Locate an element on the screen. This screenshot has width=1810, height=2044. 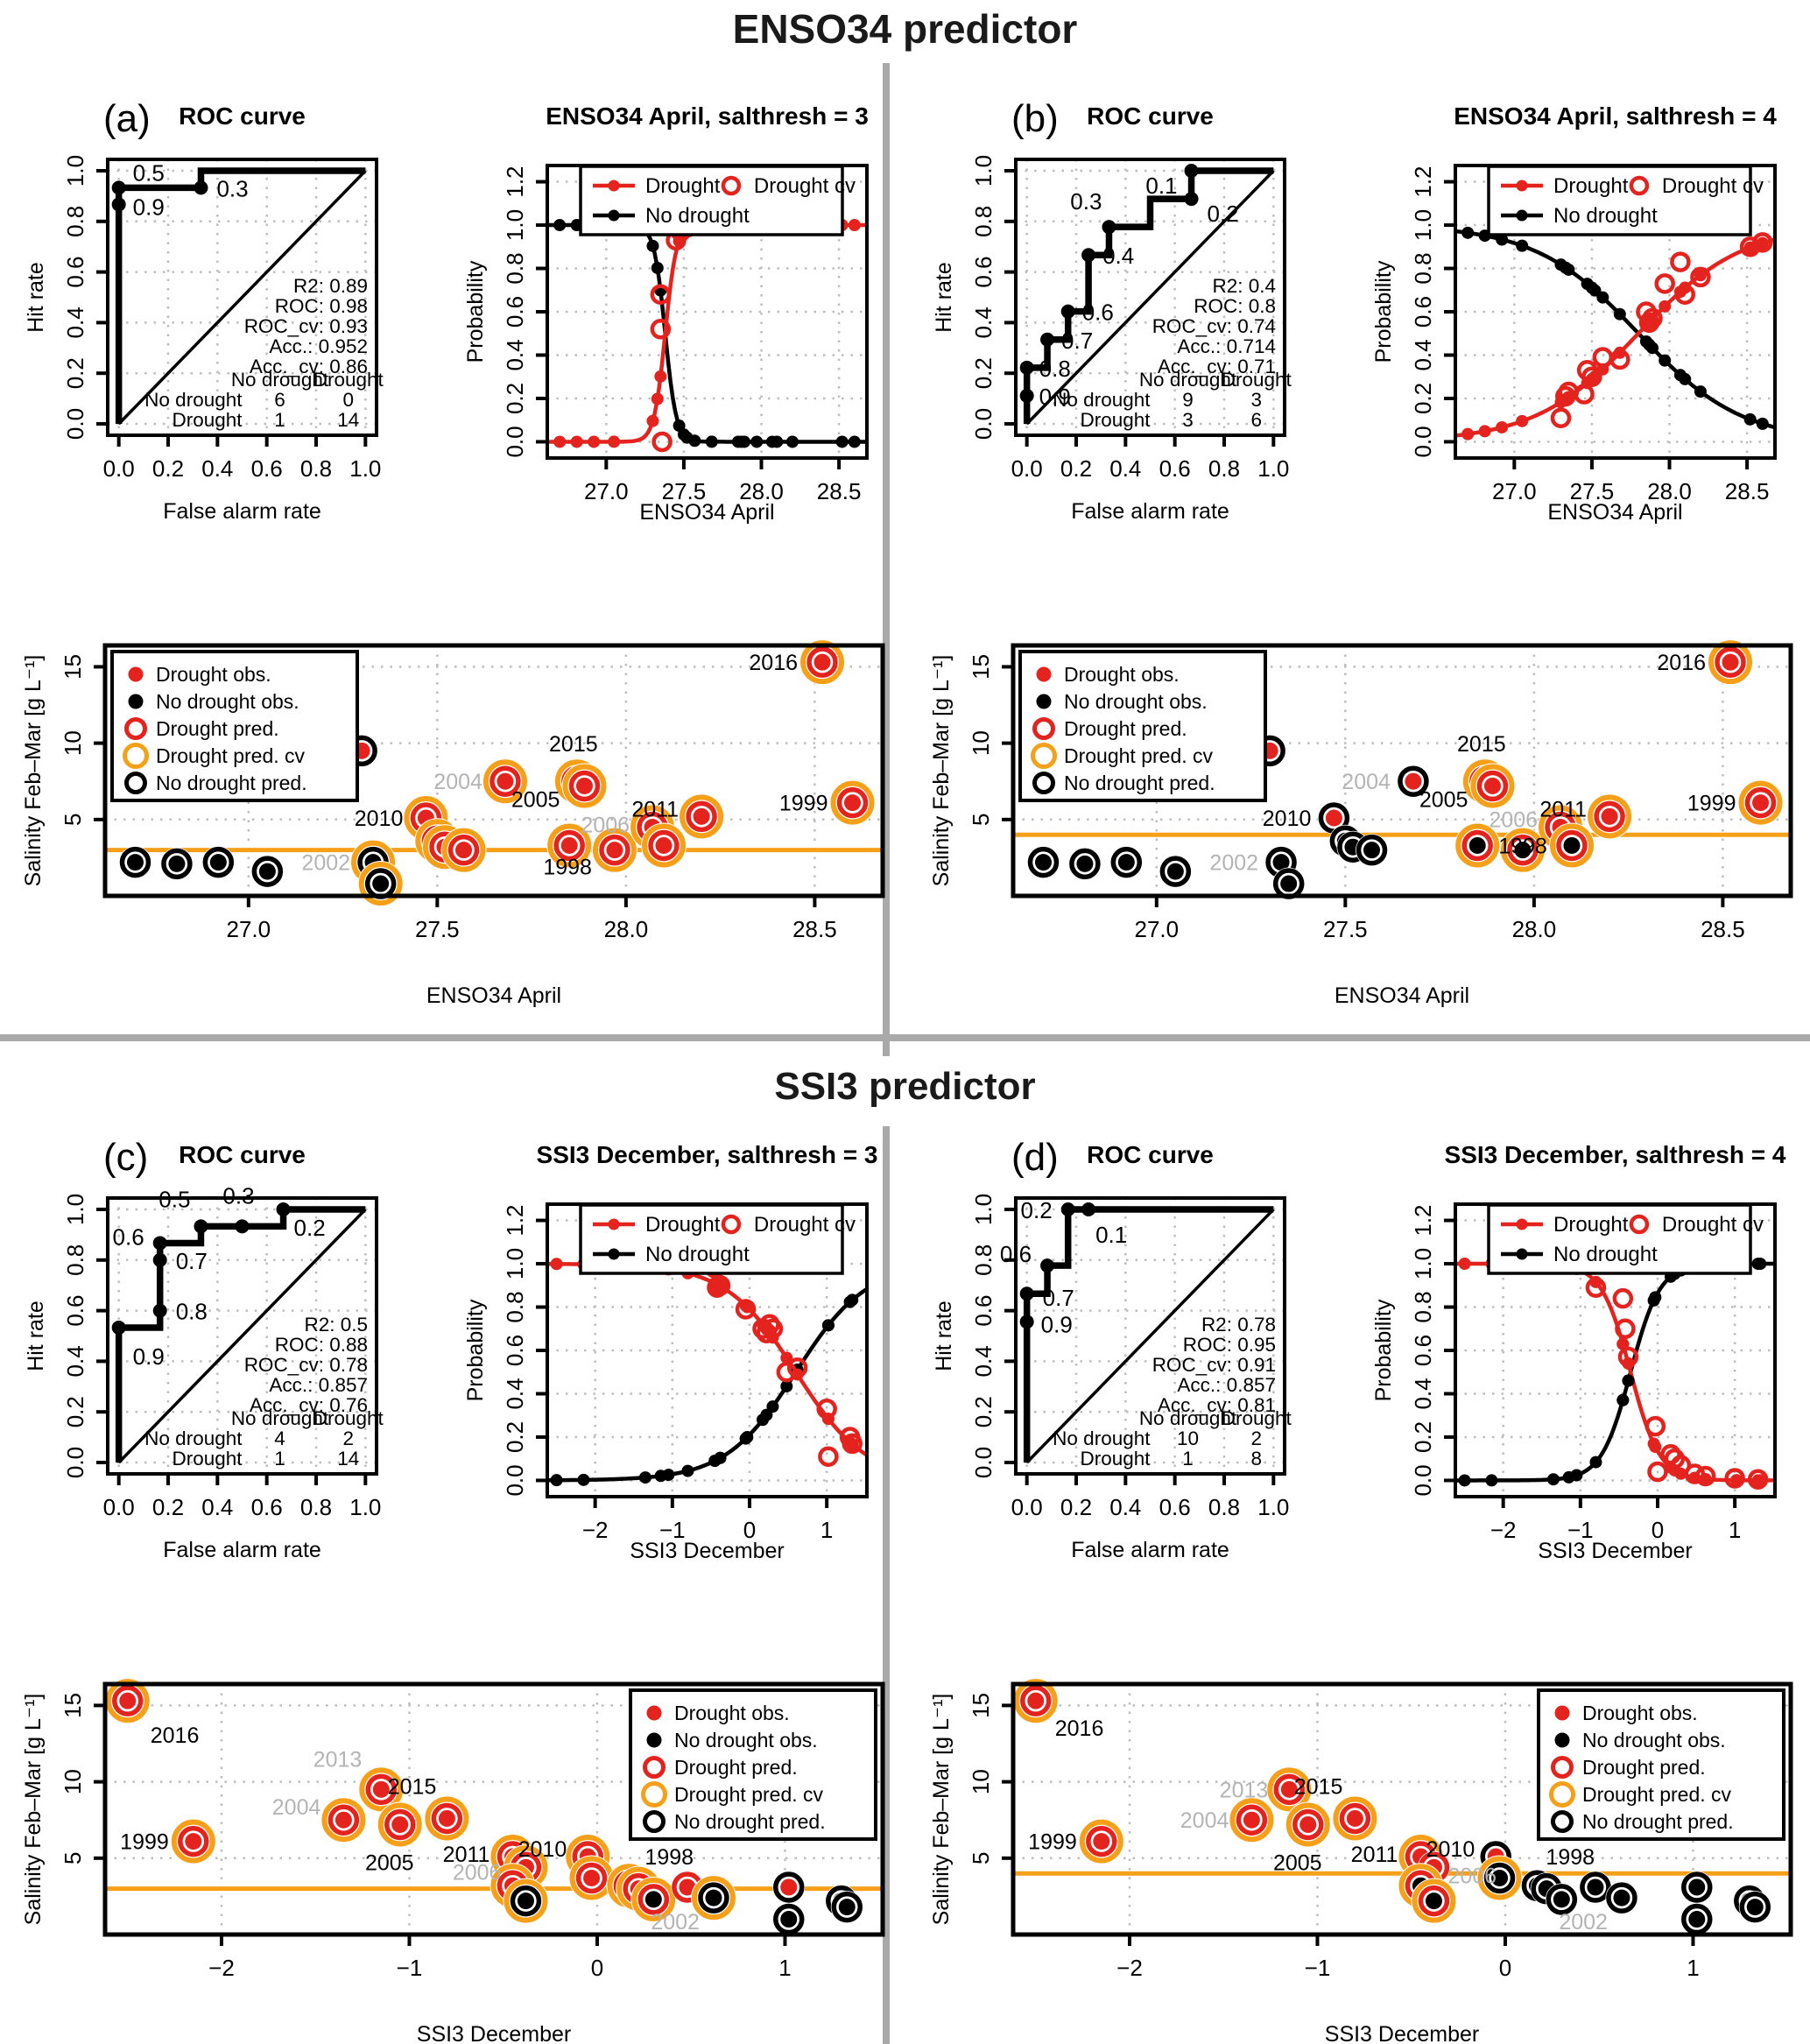
year-label: 1999 is located at coordinates (144, 1842).